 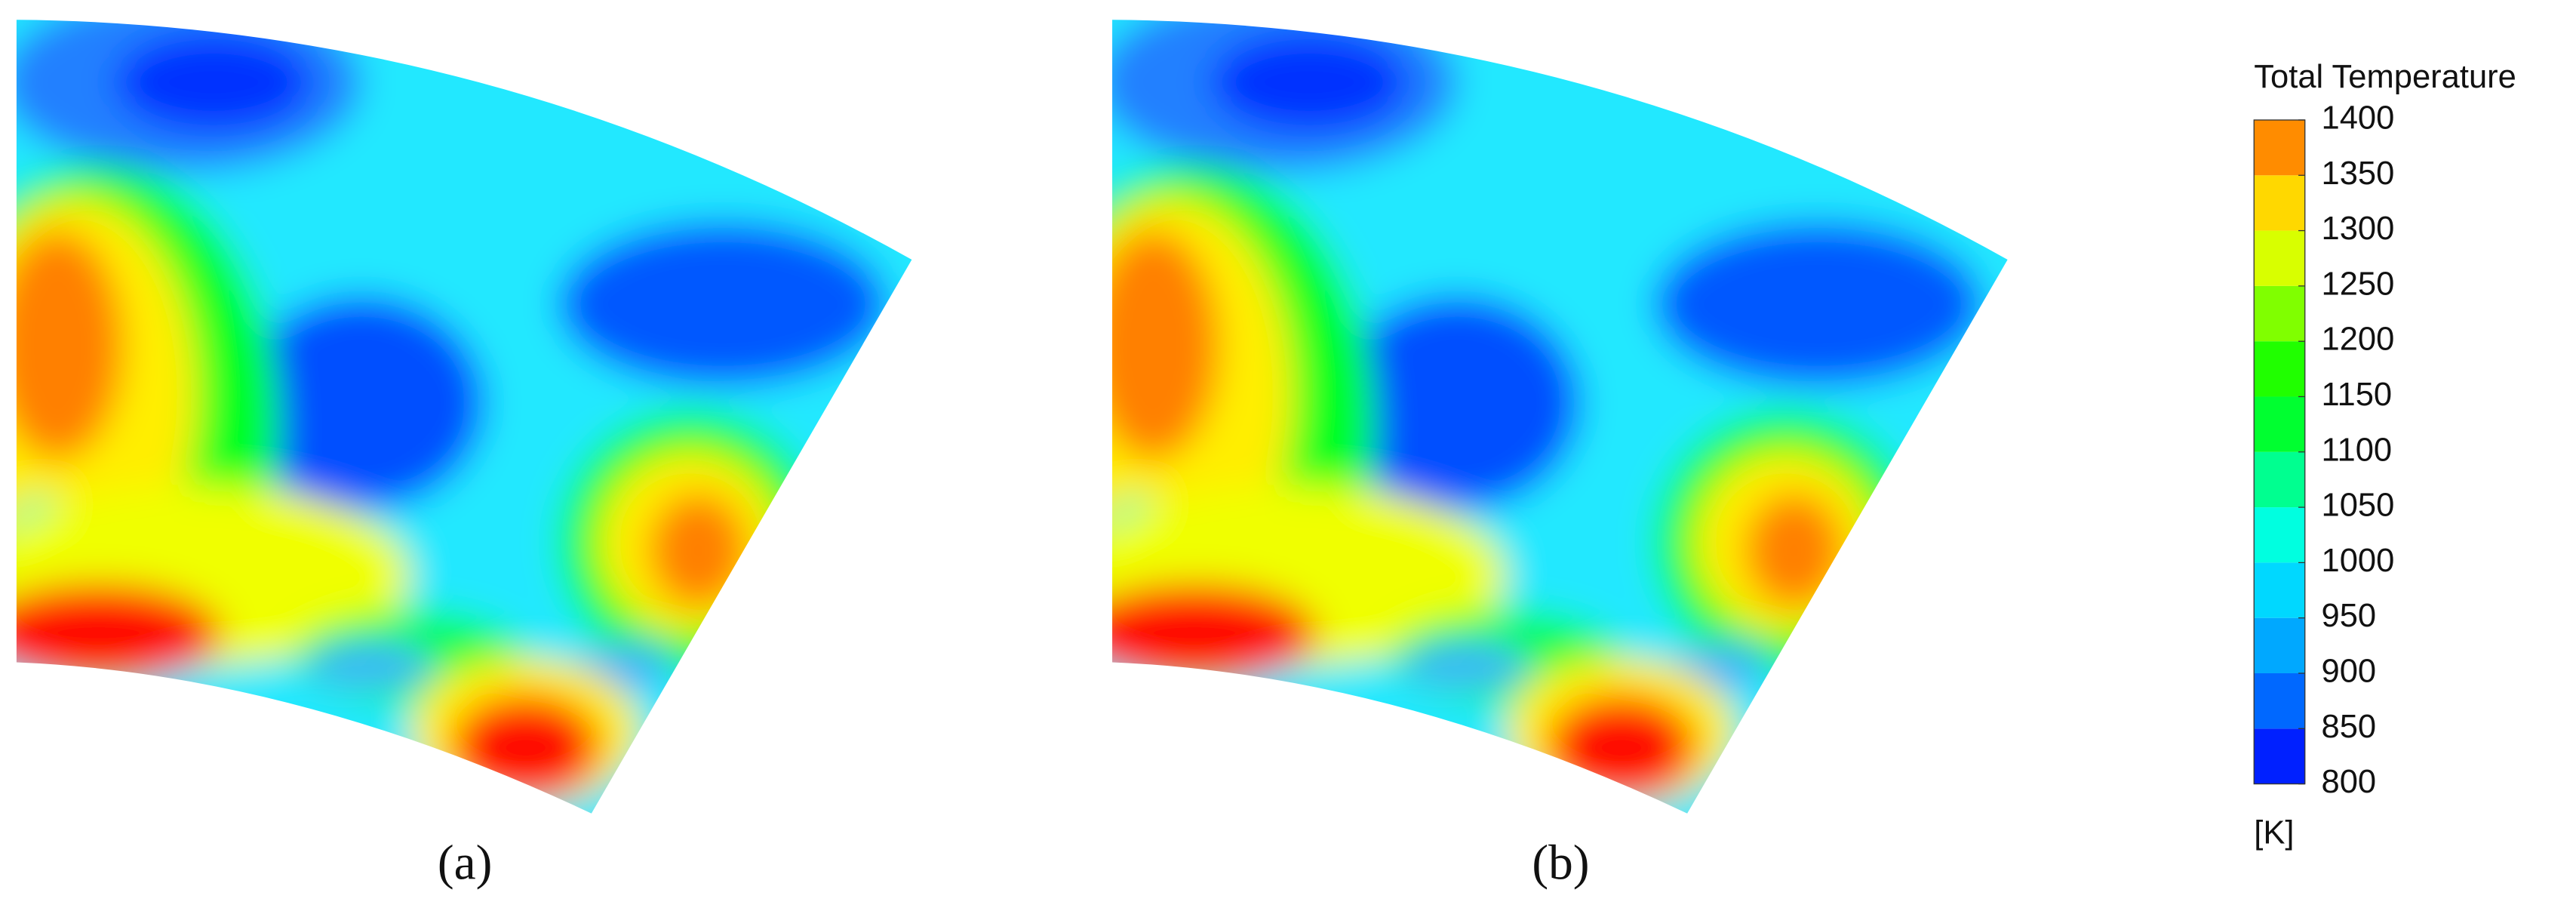 I want to click on colorbar-tick-label: 1100, so click(x=2357, y=450).